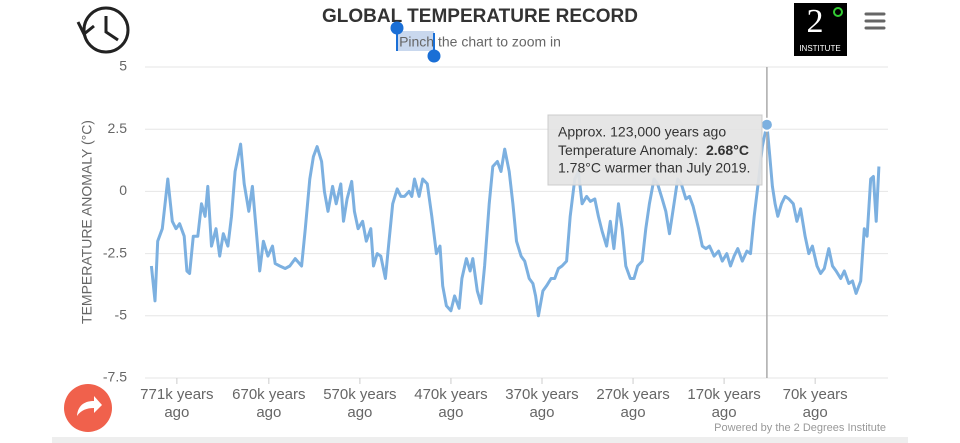  Describe the element at coordinates (115, 377) in the screenshot. I see `y-tick-label: -7.5` at that location.